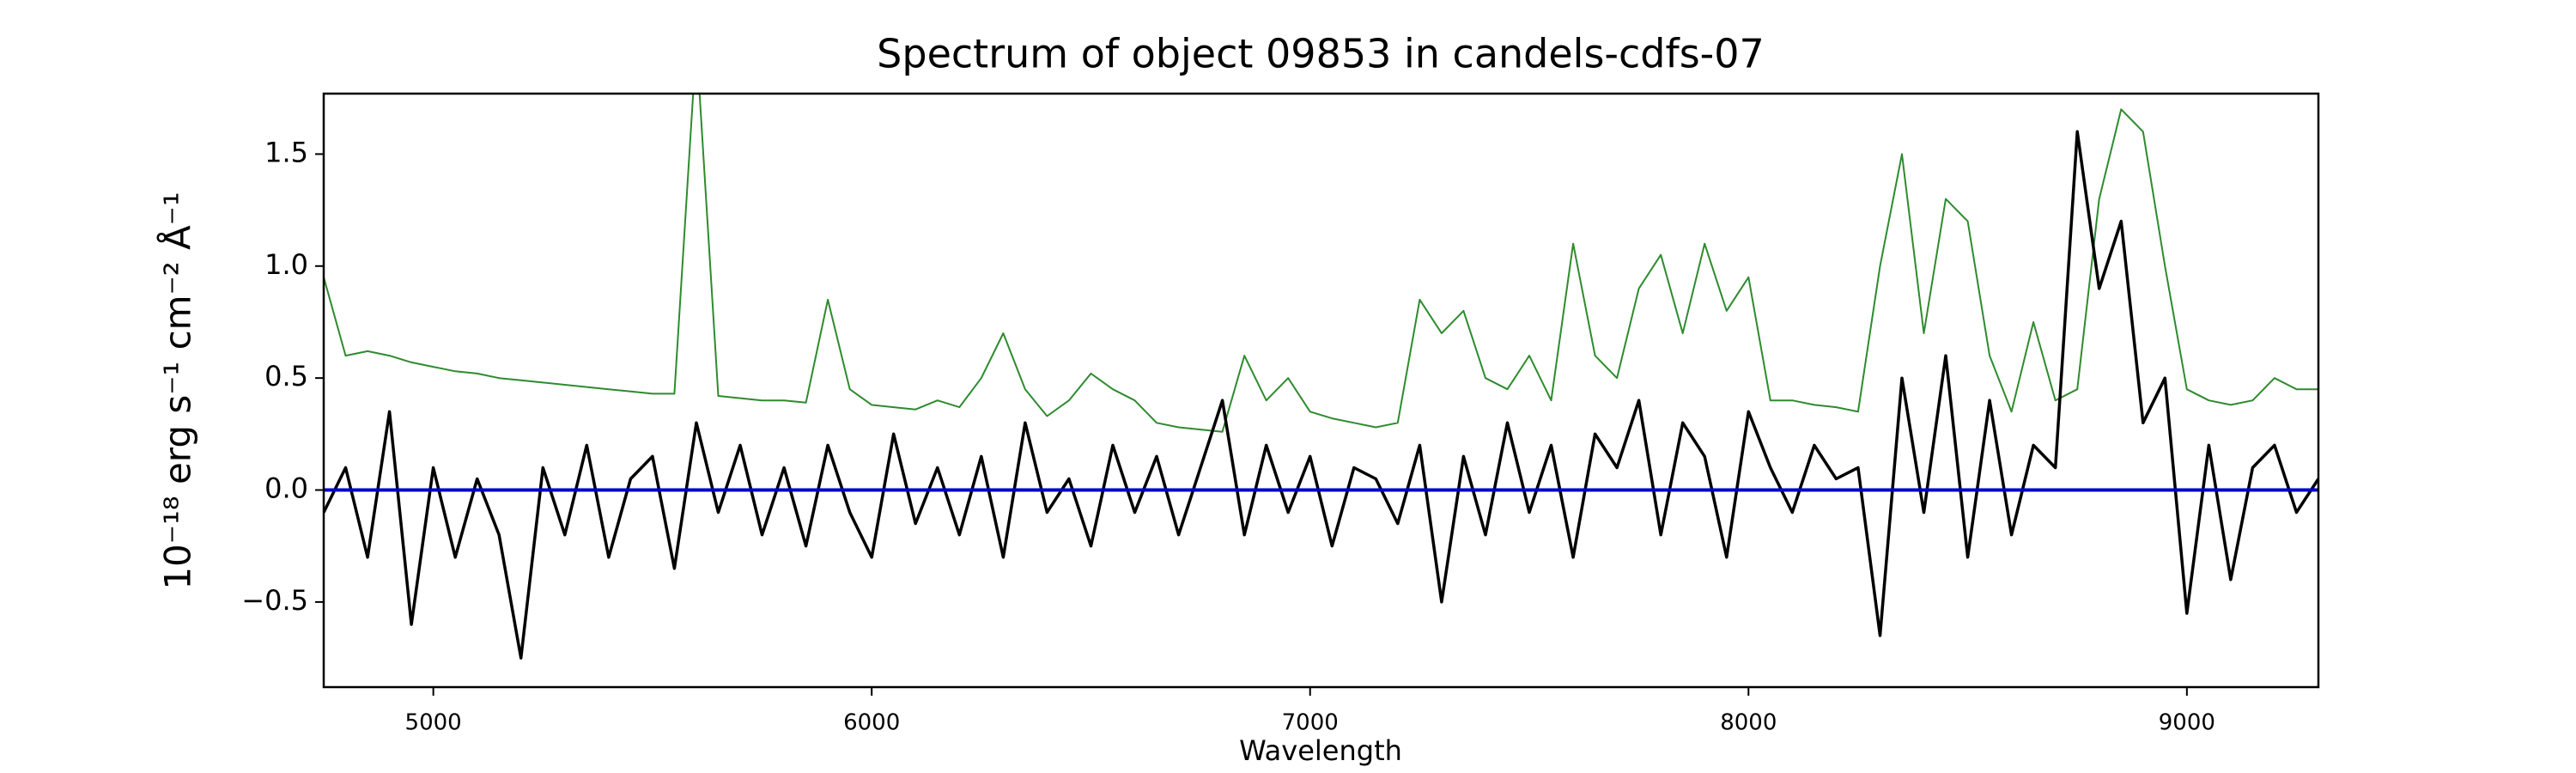 This screenshot has width=2576, height=773. I want to click on y-tick-label: −0.5, so click(274, 600).